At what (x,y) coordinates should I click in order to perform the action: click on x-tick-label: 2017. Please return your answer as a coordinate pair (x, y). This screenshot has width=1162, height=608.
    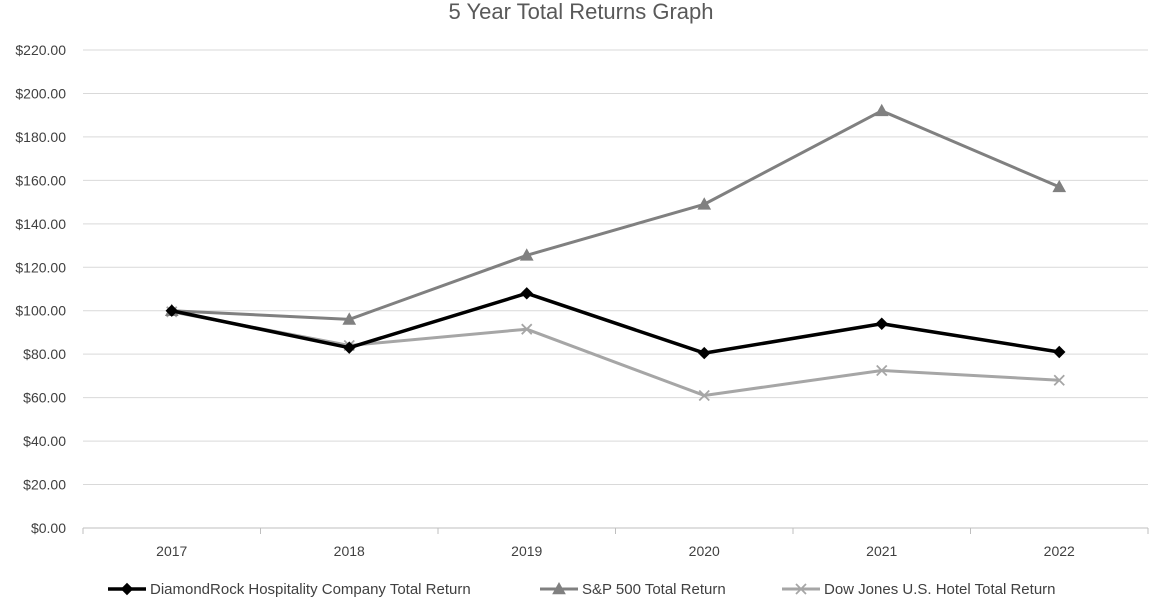
    Looking at the image, I should click on (171, 551).